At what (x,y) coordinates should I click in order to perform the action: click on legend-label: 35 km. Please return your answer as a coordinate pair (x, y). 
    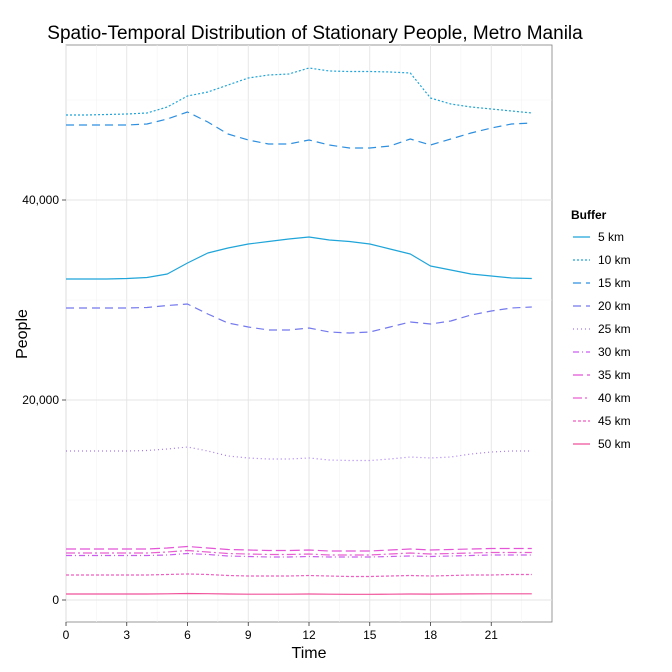
    Looking at the image, I should click on (614, 375).